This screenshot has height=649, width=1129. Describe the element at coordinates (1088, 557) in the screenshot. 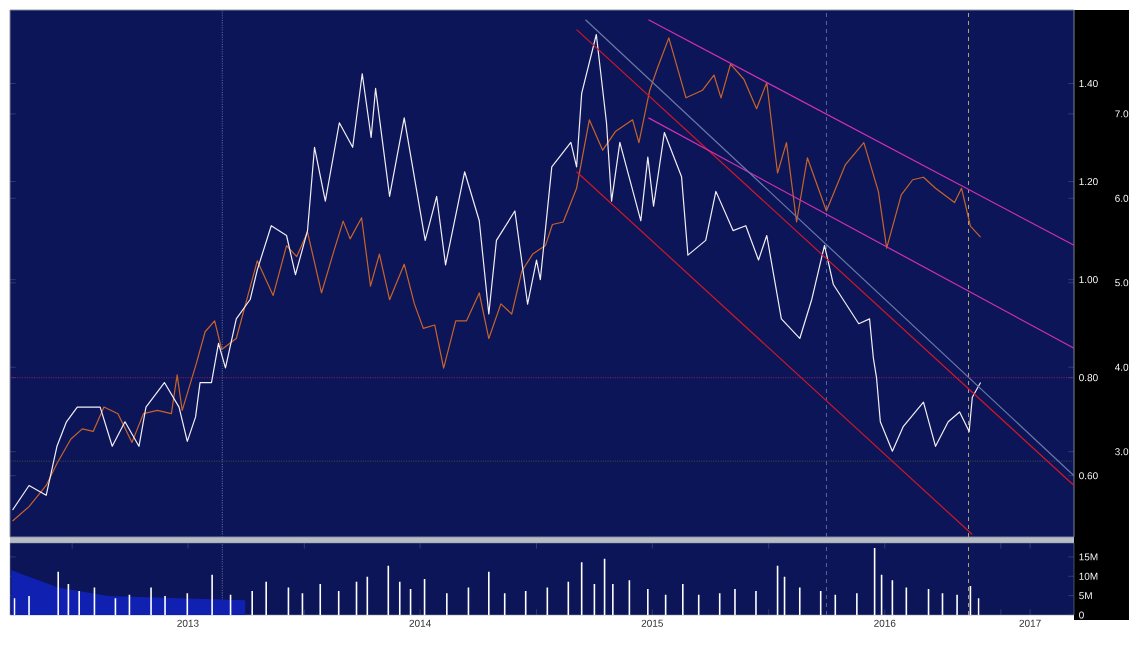

I see `y-tick-label: 15M` at that location.